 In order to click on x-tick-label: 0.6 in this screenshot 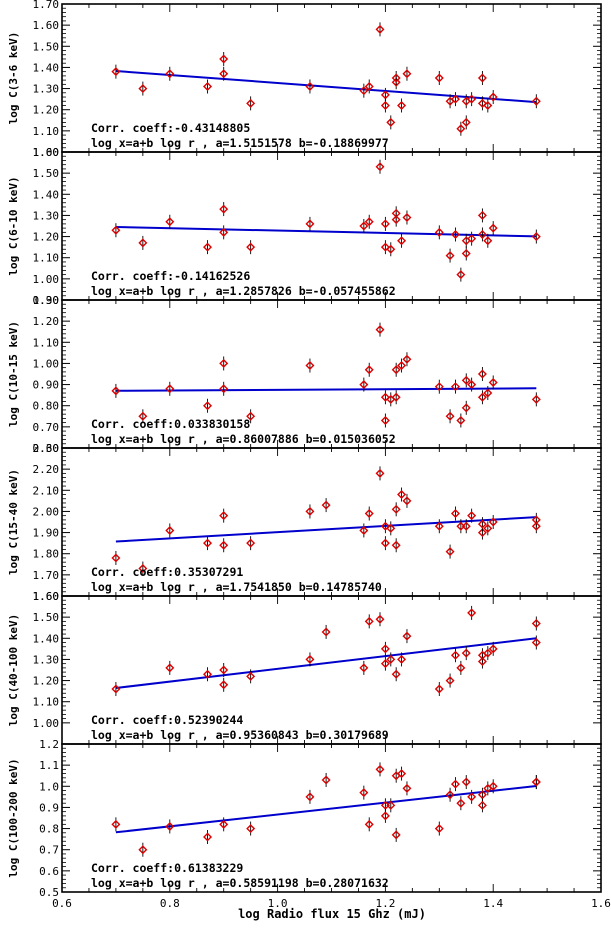, I will do `click(62, 903)`.